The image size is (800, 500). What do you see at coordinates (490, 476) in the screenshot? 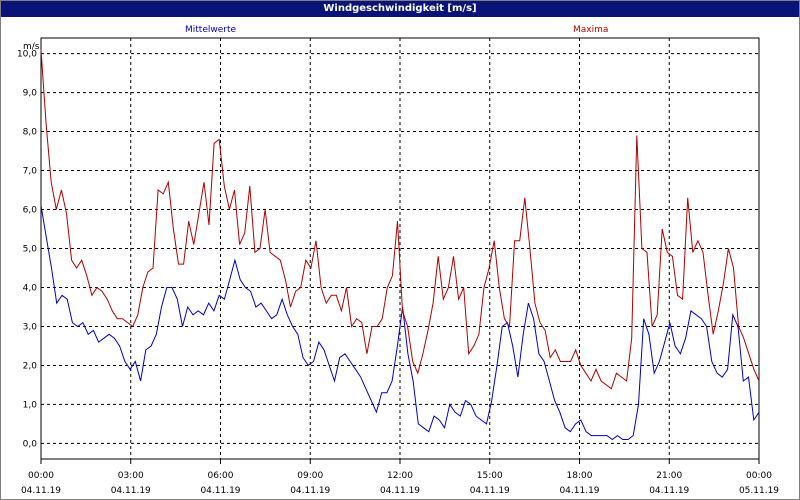
I see `x-tick-time: 15:00` at bounding box center [490, 476].